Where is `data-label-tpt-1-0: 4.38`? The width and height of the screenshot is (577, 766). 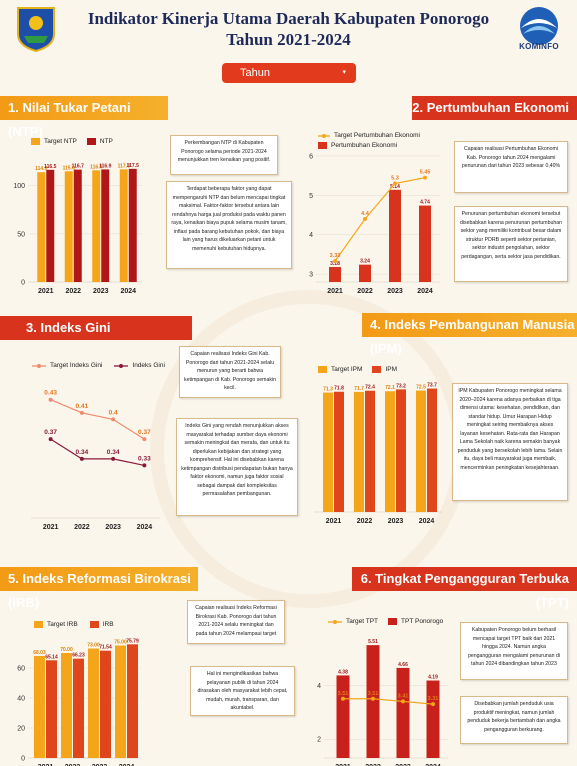
data-label-tpt-1-0: 4.38 is located at coordinates (343, 672).